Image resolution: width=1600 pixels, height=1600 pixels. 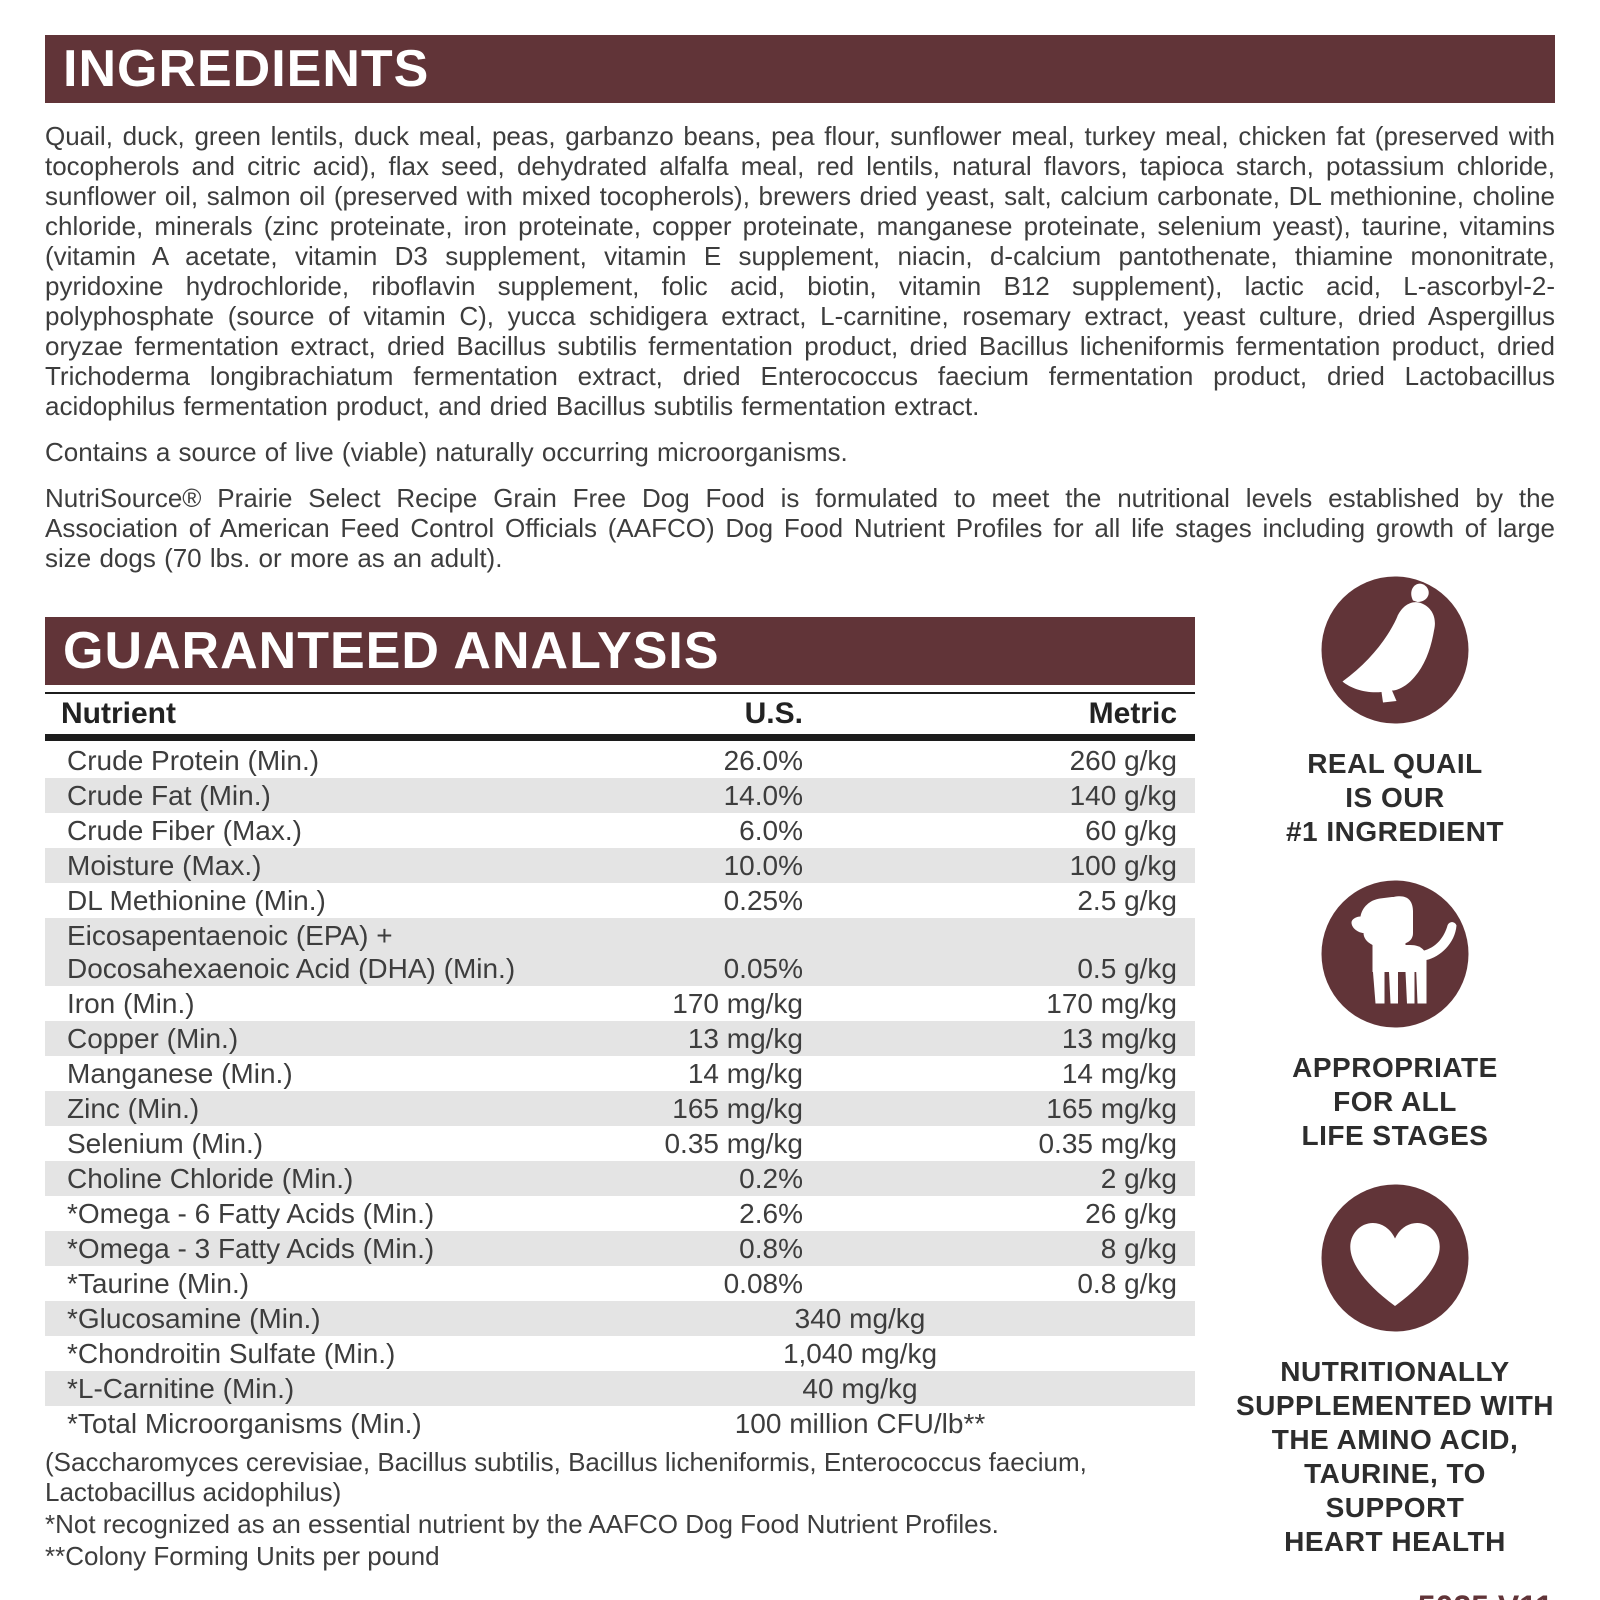 I want to click on product-code: 5025 V11, so click(x=1395, y=1594).